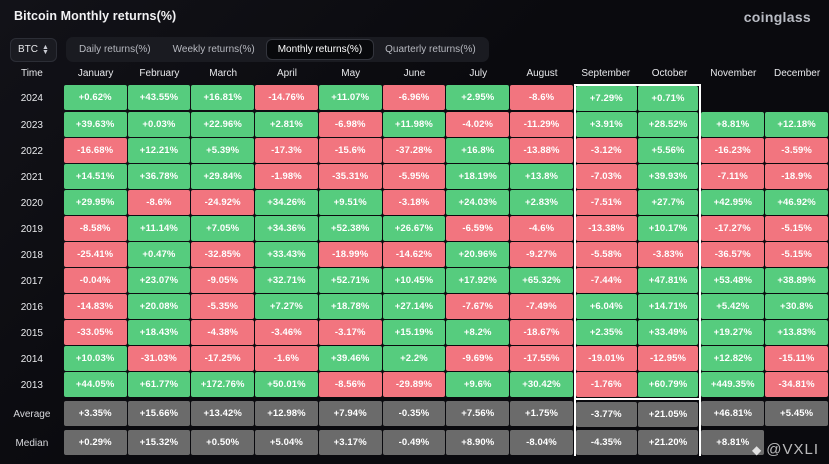 This screenshot has height=464, width=829. What do you see at coordinates (606, 414) in the screenshot?
I see `return-cell: -3.77%` at bounding box center [606, 414].